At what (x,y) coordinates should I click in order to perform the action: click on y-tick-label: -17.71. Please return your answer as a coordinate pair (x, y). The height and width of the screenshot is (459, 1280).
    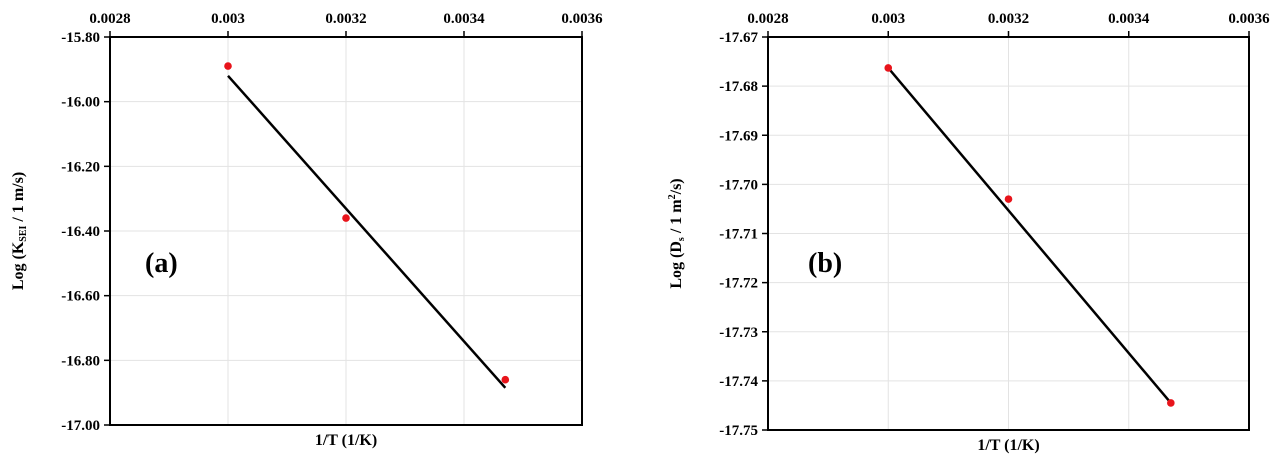
    Looking at the image, I should click on (738, 235).